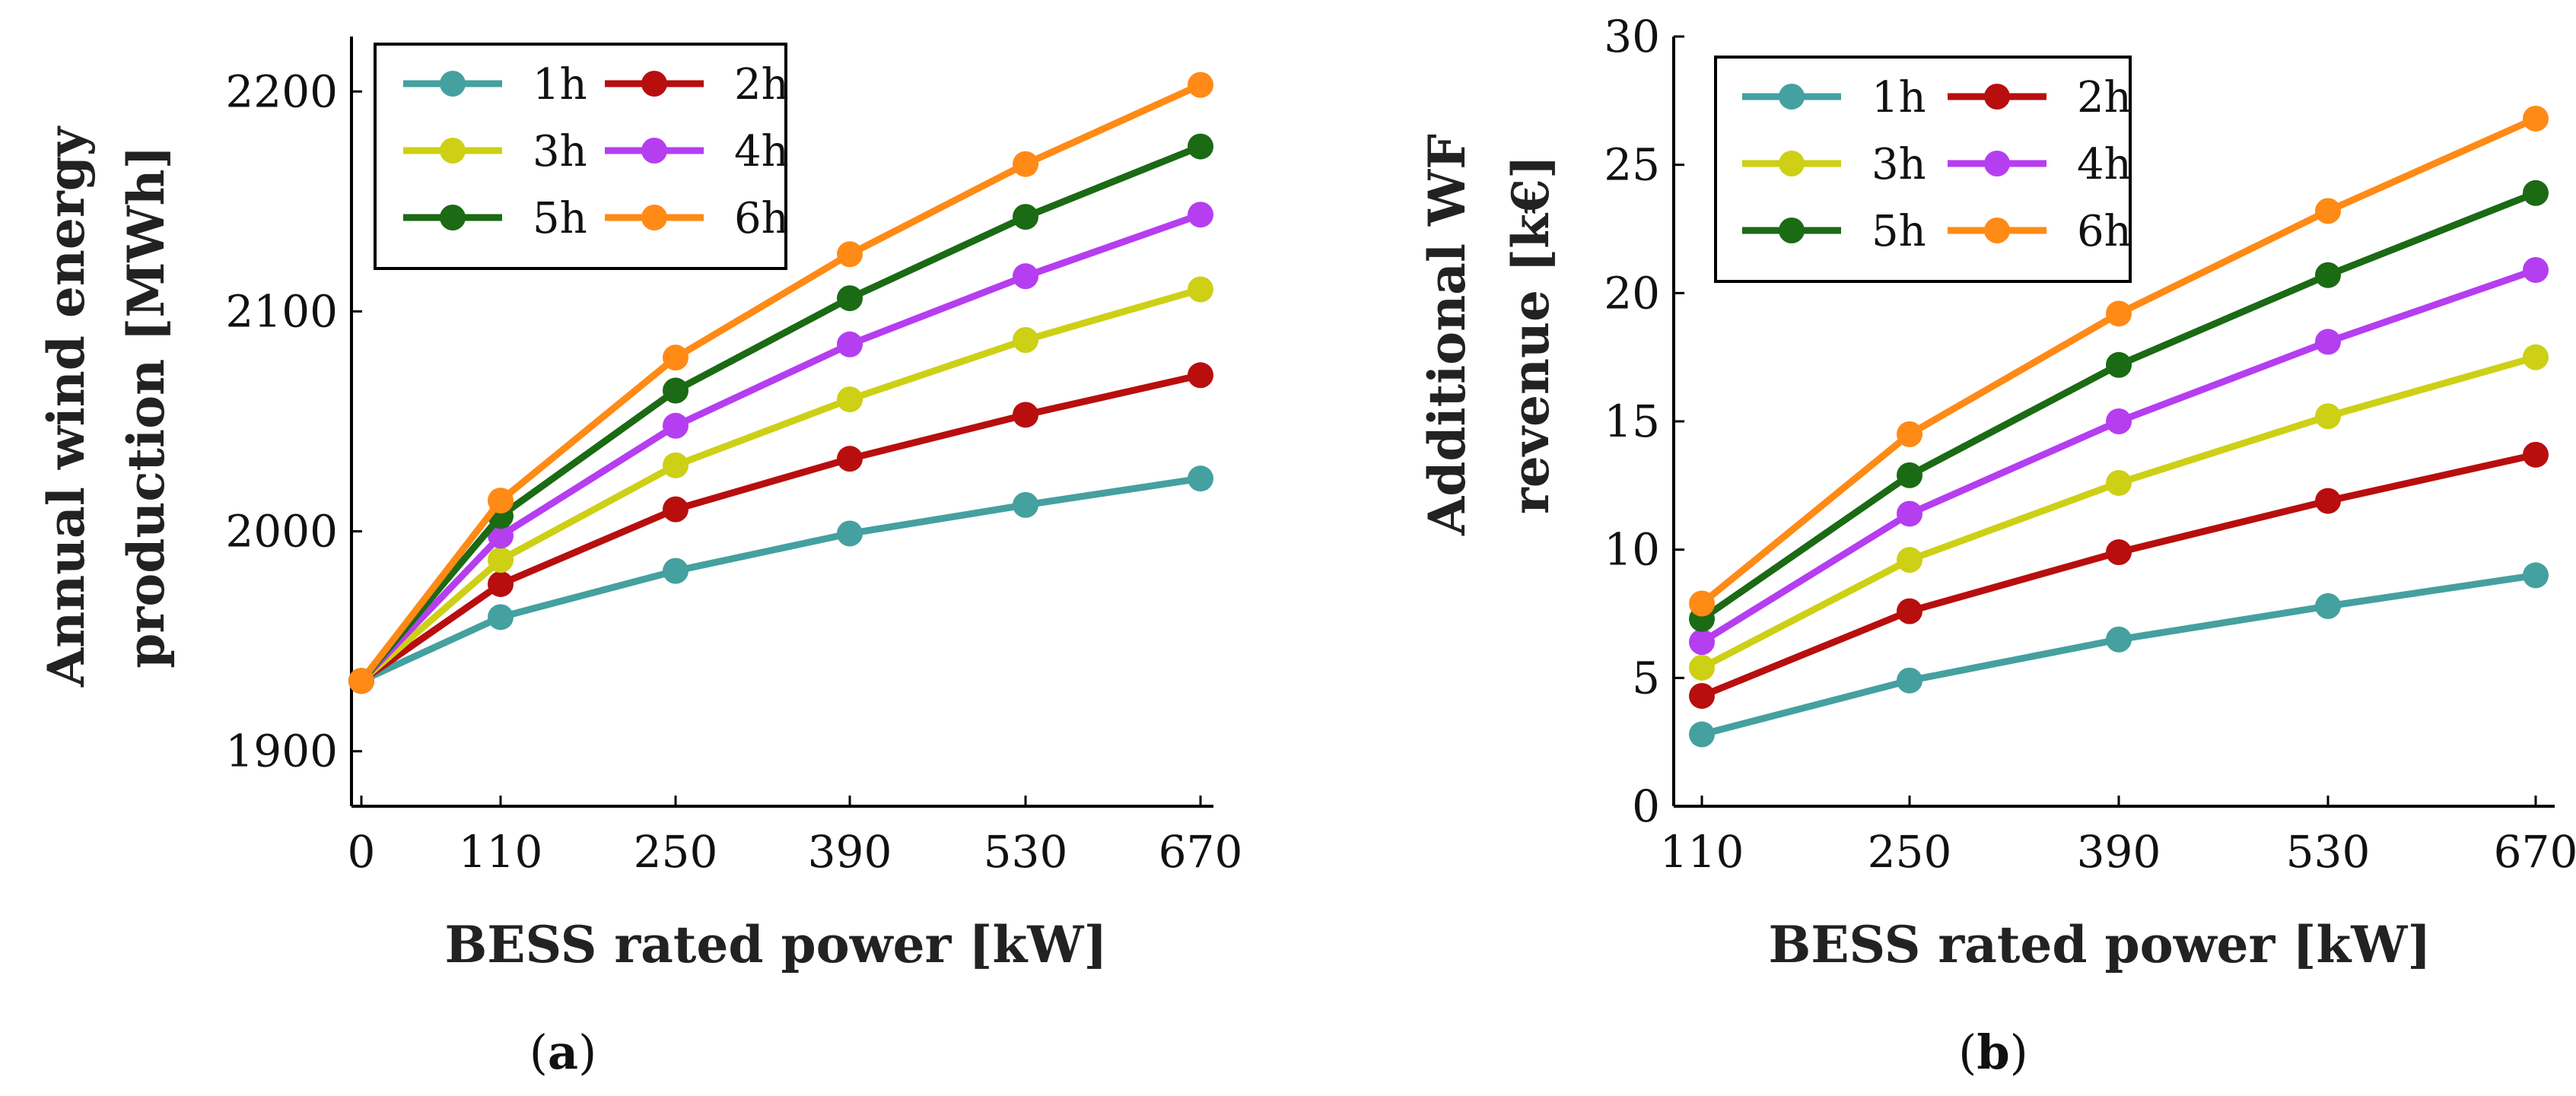 The width and height of the screenshot is (2576, 1096). Describe the element at coordinates (1632, 421) in the screenshot. I see `panel-b-ytick-label: 15` at that location.